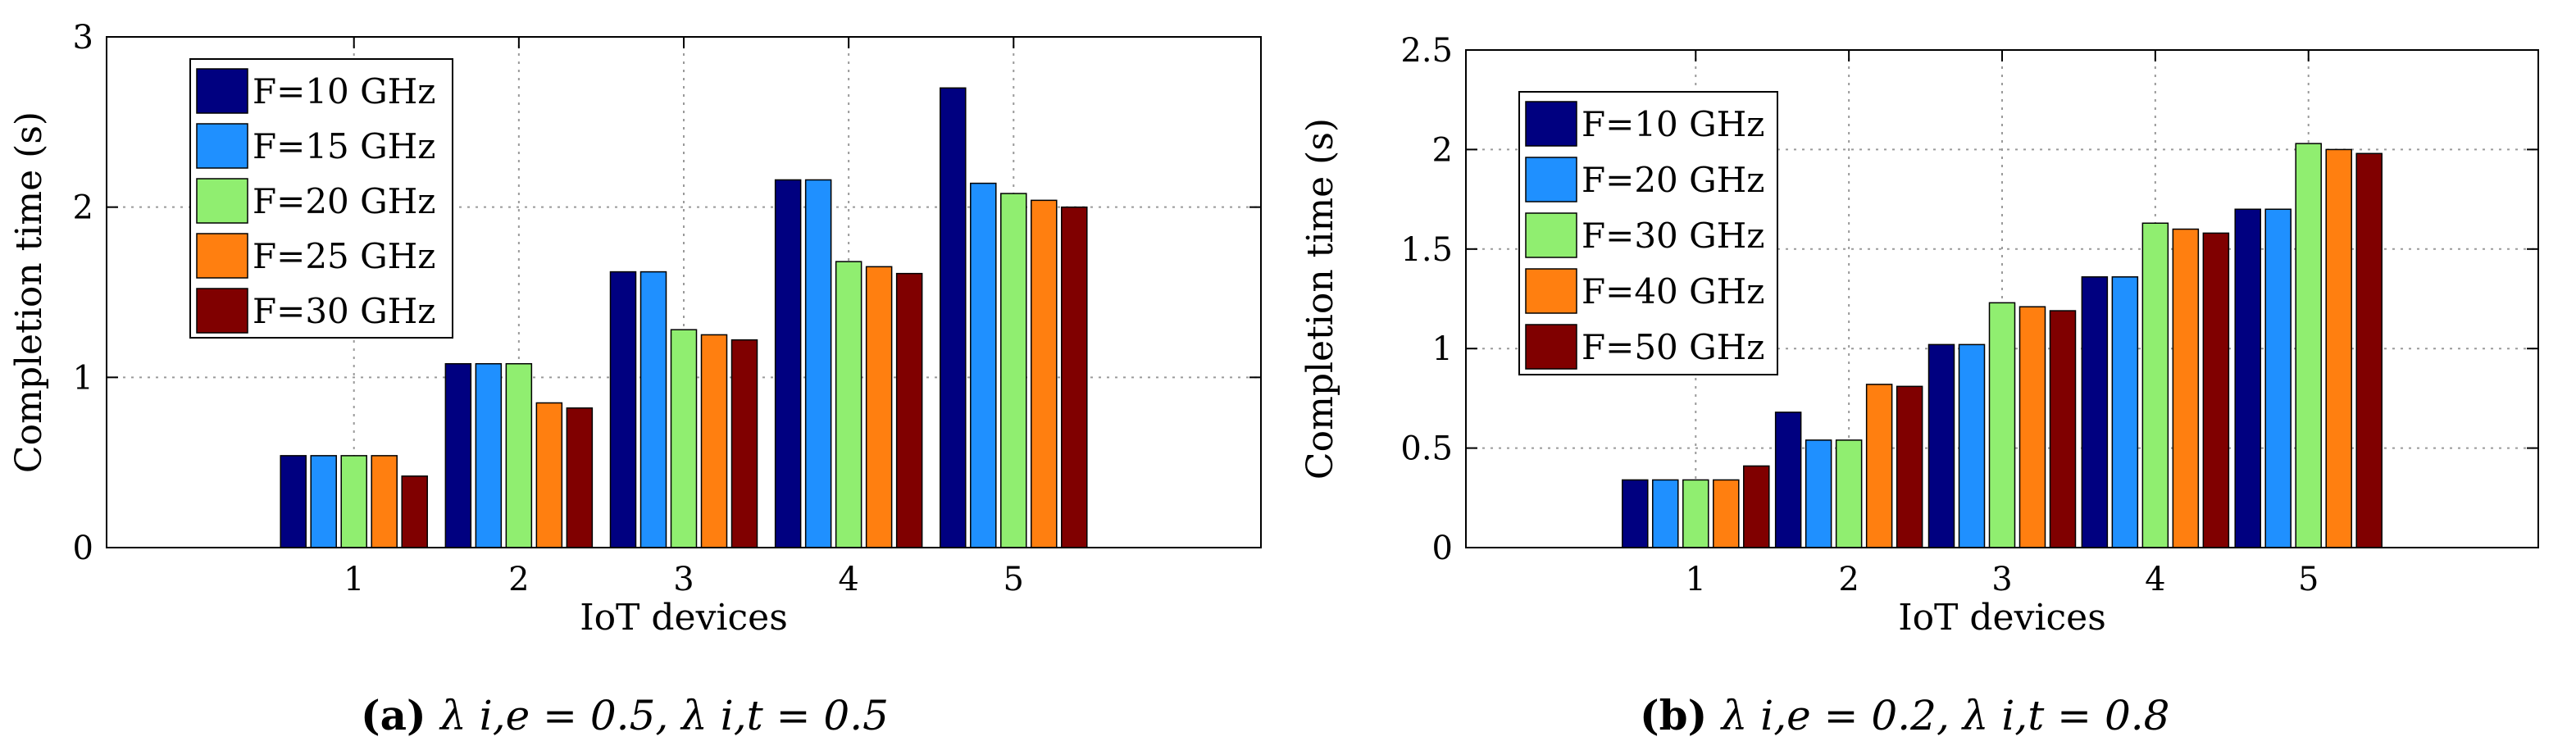 The height and width of the screenshot is (755, 2576). What do you see at coordinates (664, 715) in the screenshot?
I see `caption-math: λ i,e = 0.5, λ i,t = 0.5` at bounding box center [664, 715].